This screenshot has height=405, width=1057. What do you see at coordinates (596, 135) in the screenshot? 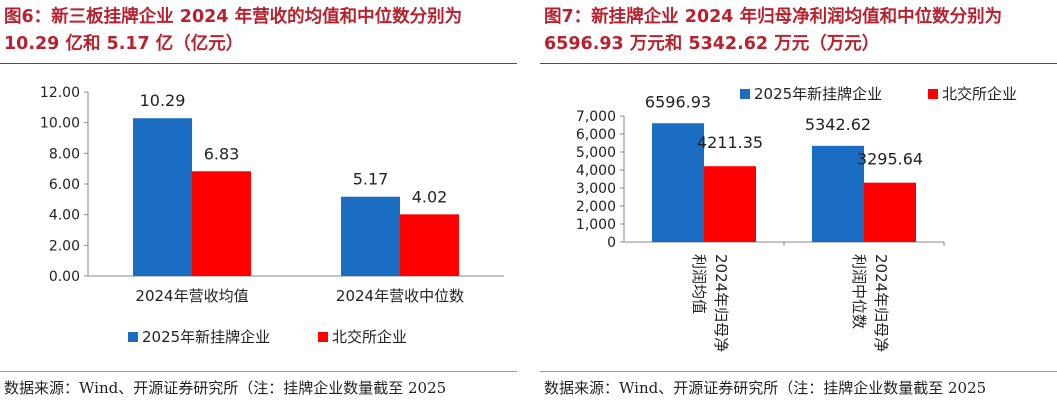
I see `y-tick-label: 6,000` at bounding box center [596, 135].